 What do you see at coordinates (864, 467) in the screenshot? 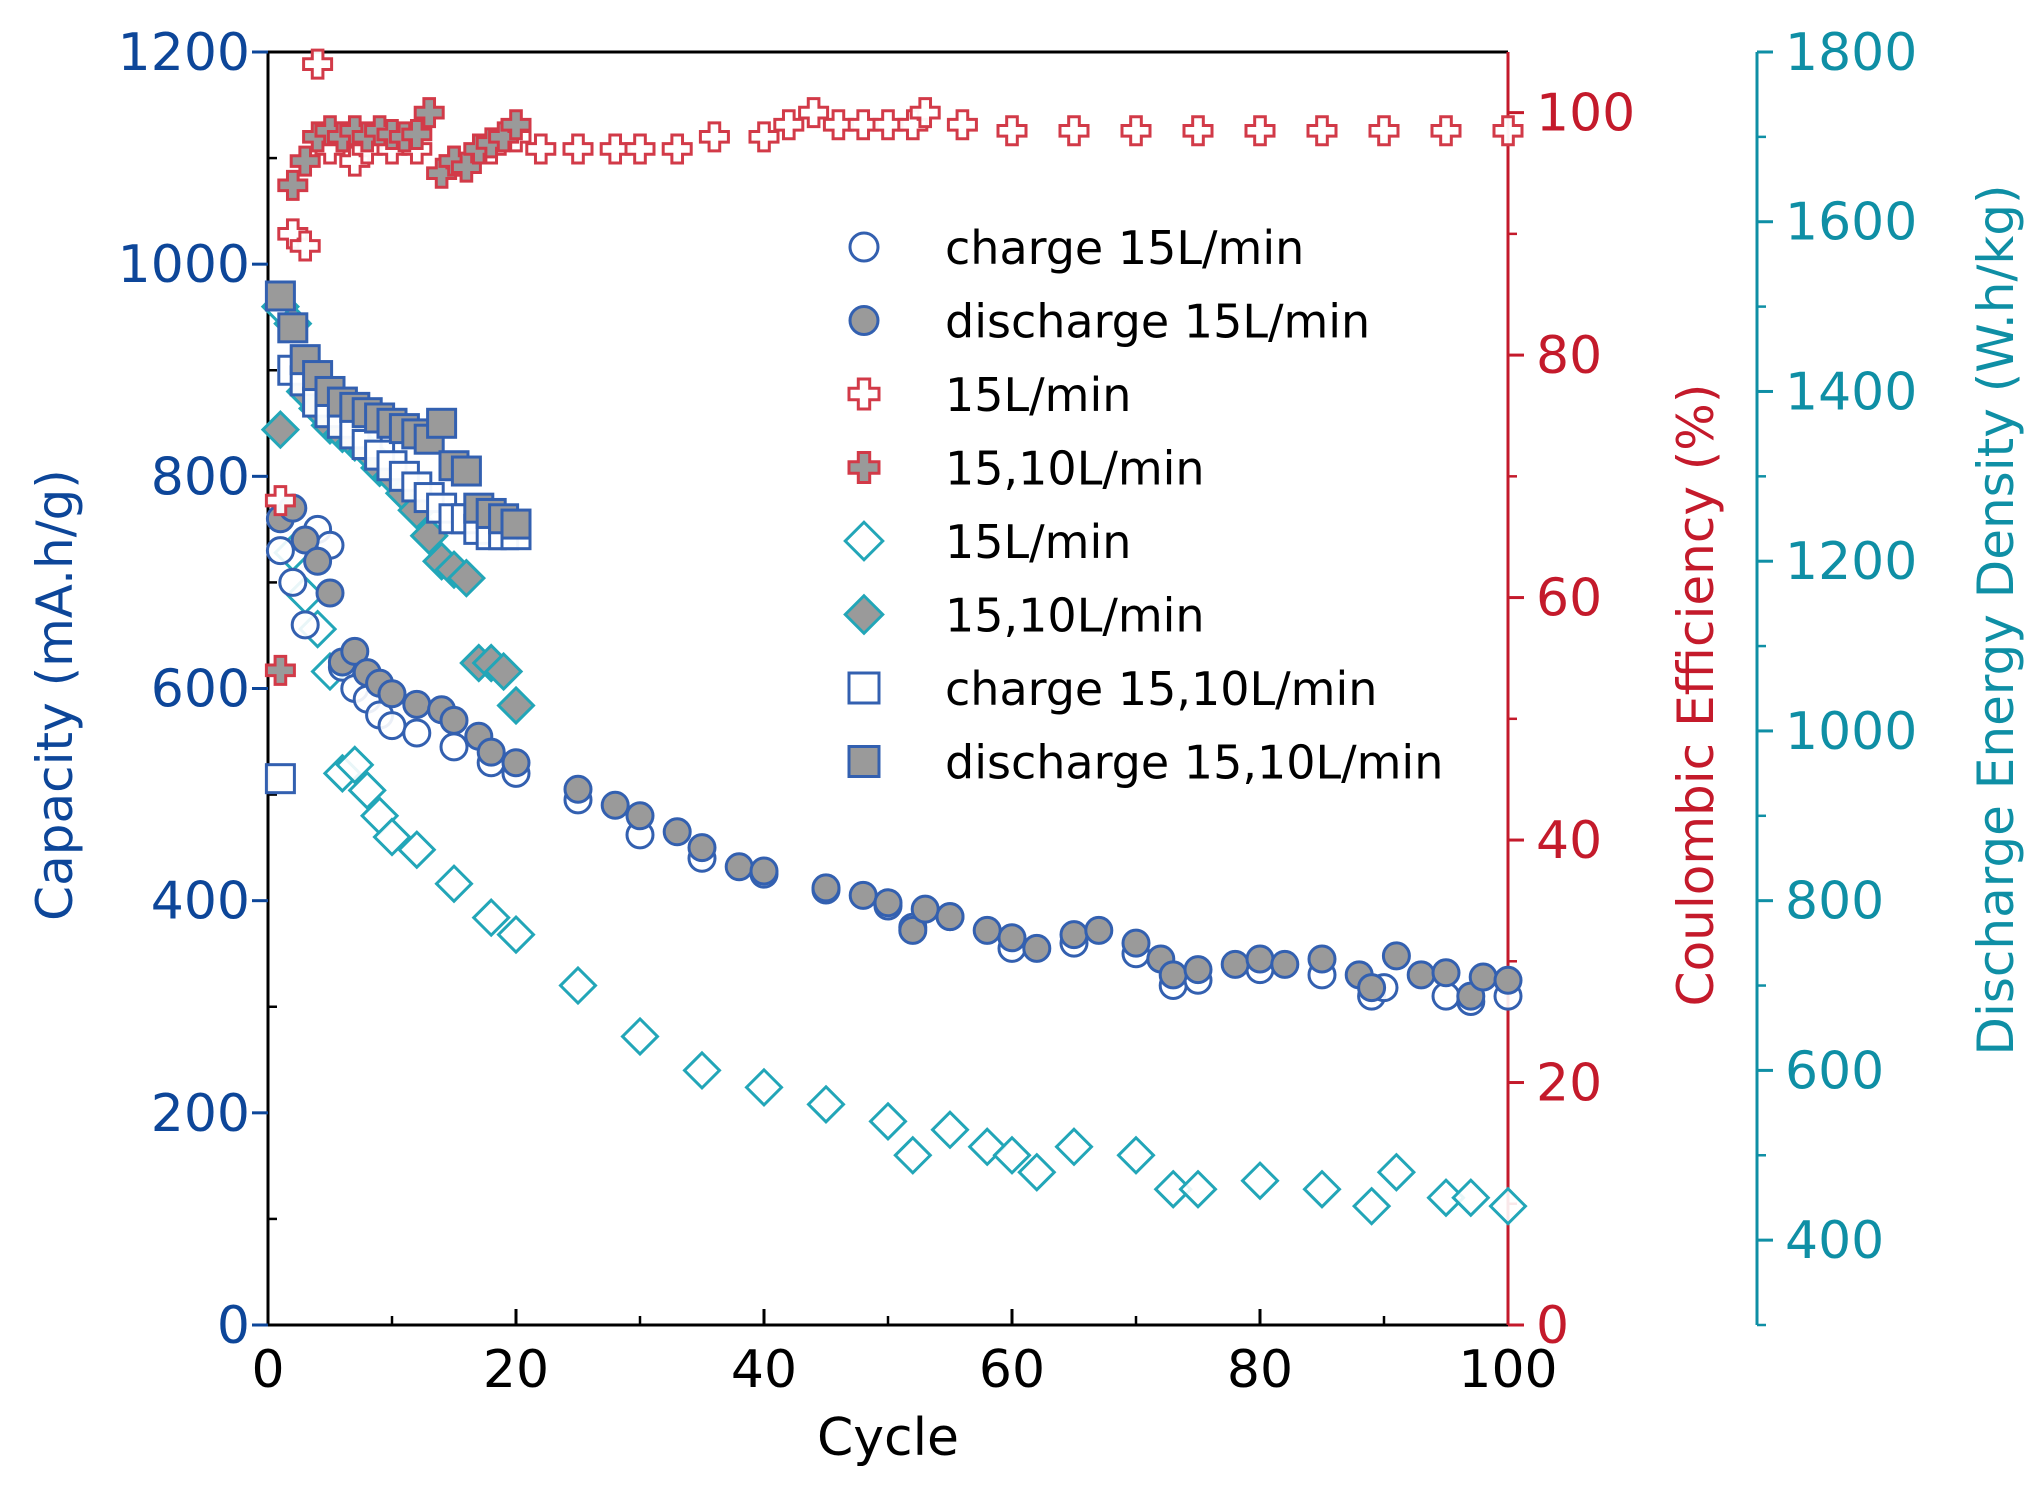
I see `legend-marker-cross-filled` at bounding box center [864, 467].